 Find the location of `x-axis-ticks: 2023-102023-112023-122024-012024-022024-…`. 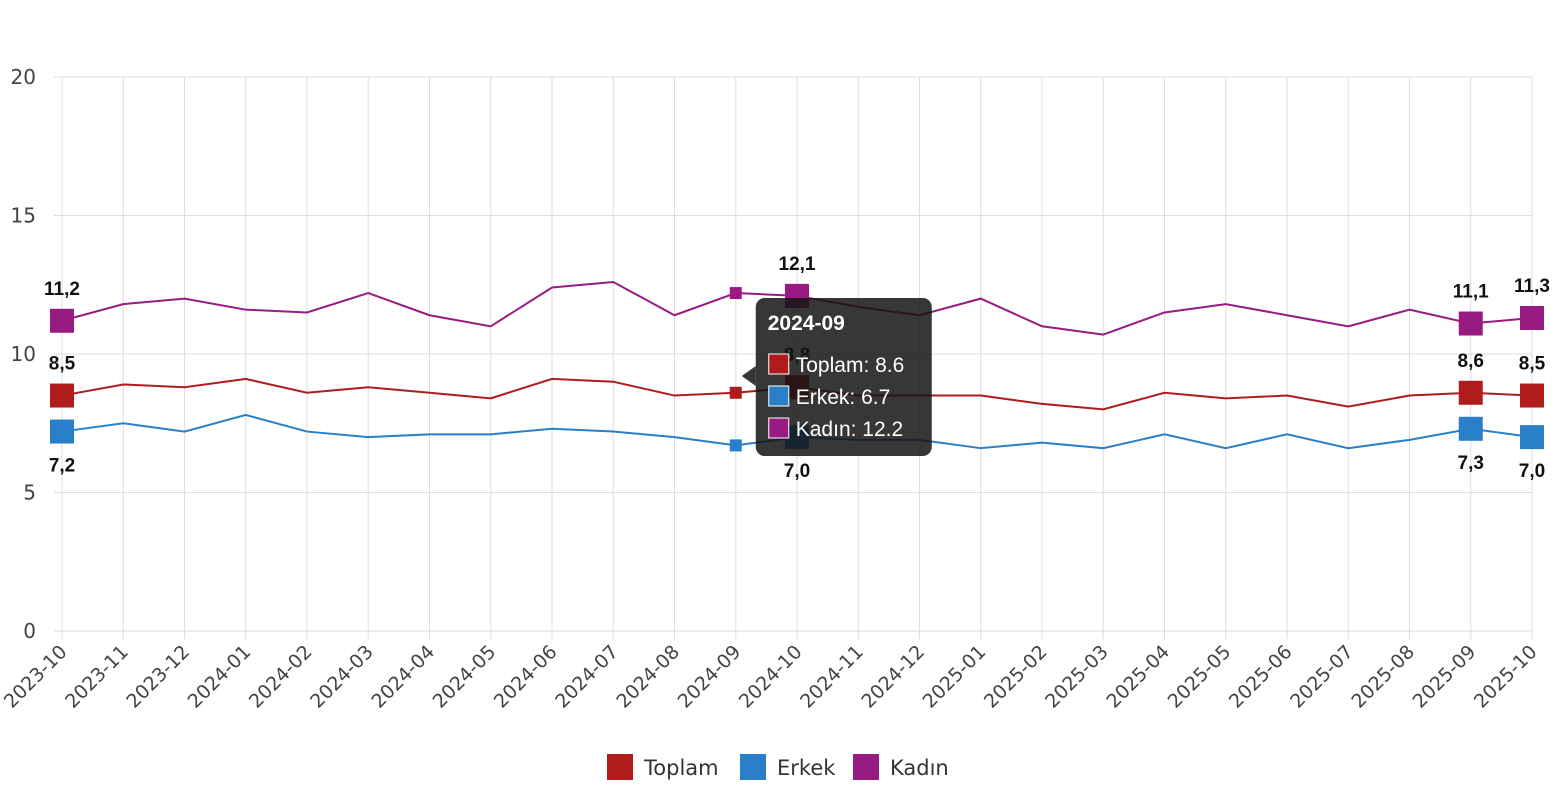

x-axis-ticks: 2023-102023-112023-122024-012024-022024-… is located at coordinates (771, 677).